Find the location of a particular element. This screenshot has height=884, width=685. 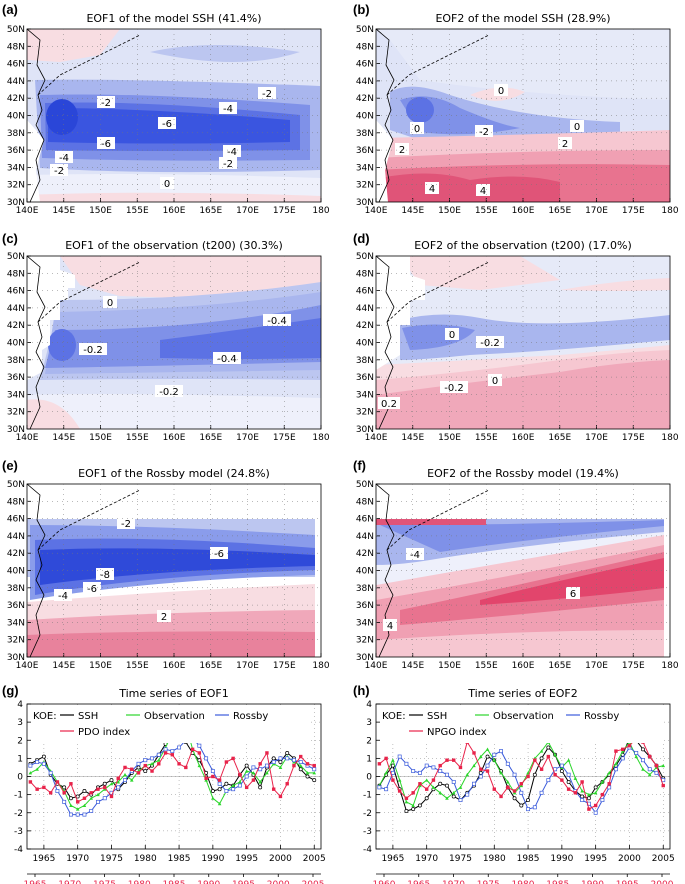

x-tick-label: 175E is located at coordinates (284, 211).